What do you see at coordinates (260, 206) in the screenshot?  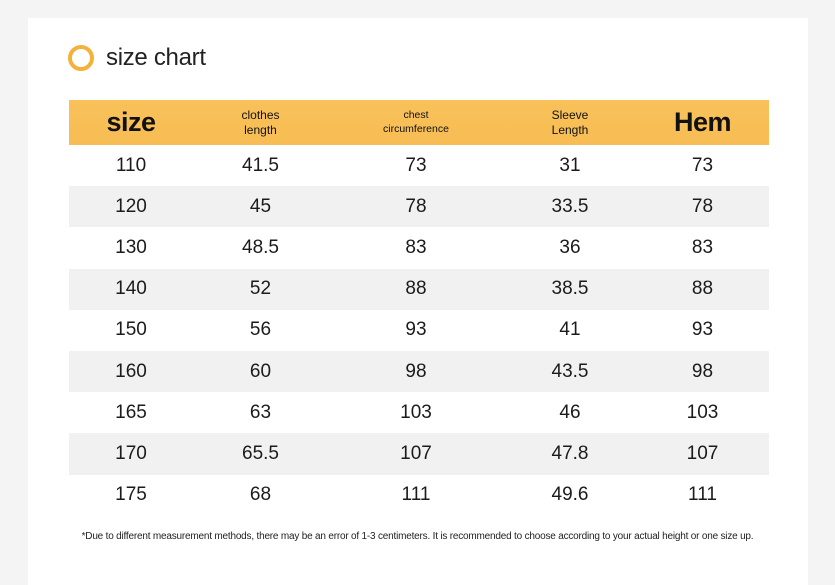 I see `cell-clothes-length: 45` at bounding box center [260, 206].